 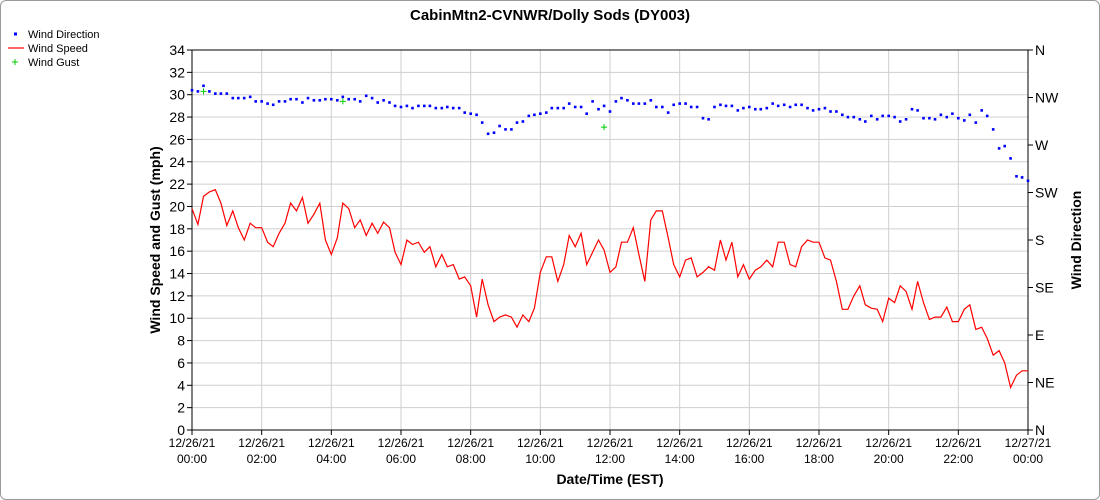 I want to click on x-tick-time: 14:00, so click(x=680, y=459).